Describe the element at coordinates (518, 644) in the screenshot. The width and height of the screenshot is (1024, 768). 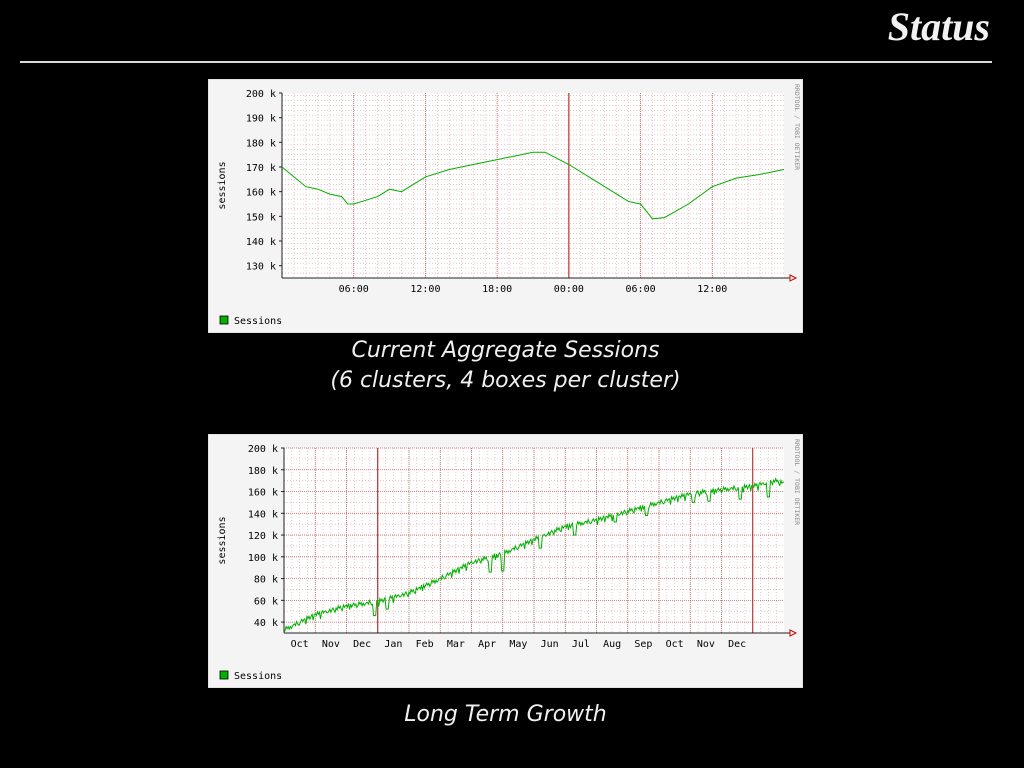
I see `x-tick-label: May` at that location.